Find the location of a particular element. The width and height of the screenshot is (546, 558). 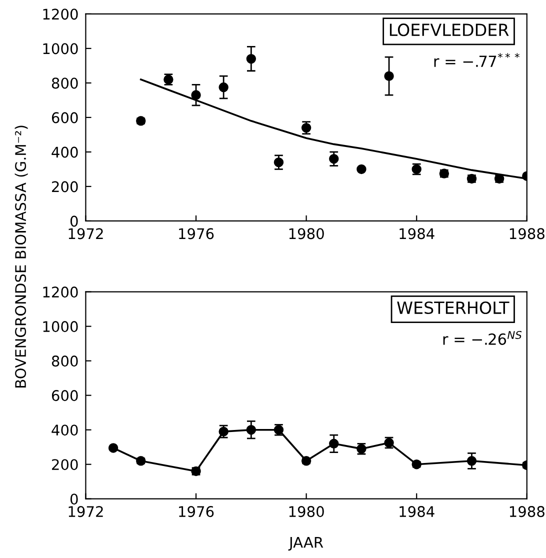

x-axis-title: JAAR is located at coordinates (306, 544).